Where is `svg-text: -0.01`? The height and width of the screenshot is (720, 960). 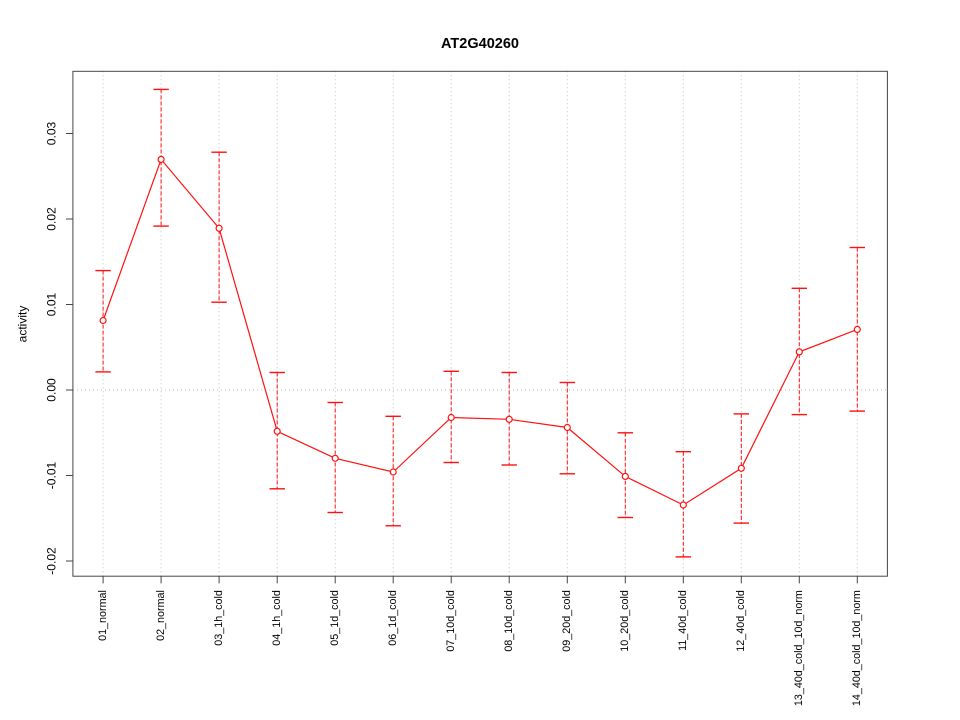 svg-text: -0.01 is located at coordinates (52, 476).